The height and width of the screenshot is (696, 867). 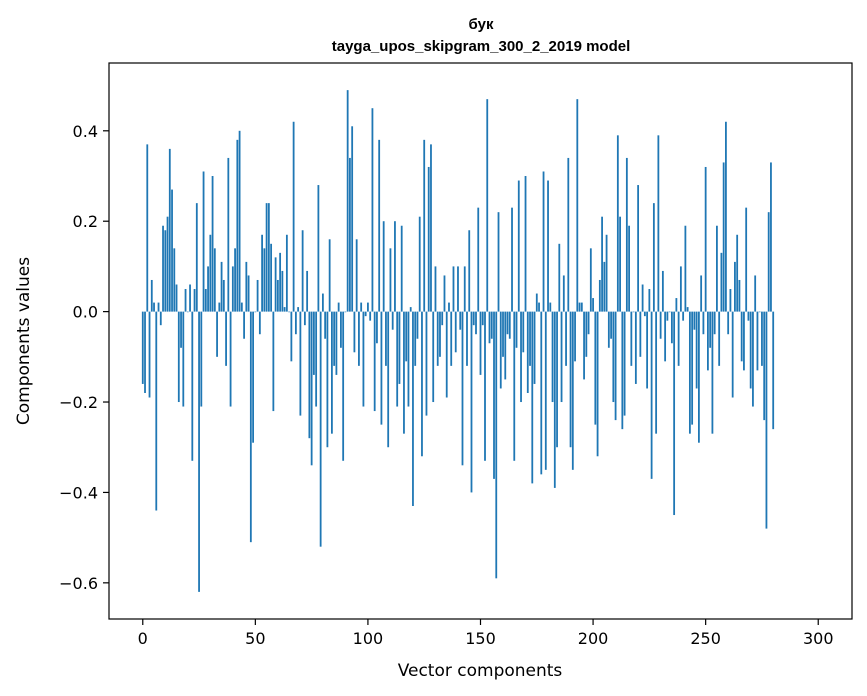 I want to click on x-tick-label-50: 50, so click(x=255, y=638).